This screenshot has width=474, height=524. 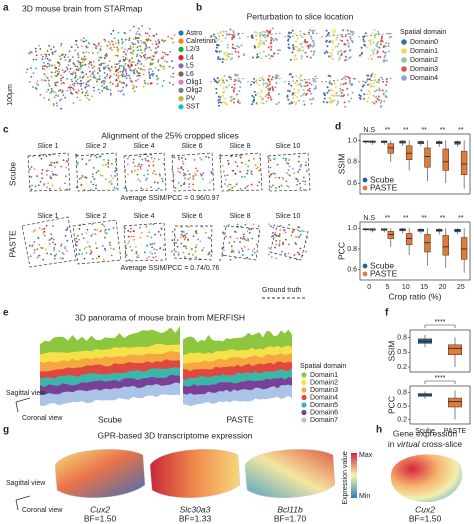 What do you see at coordinates (324, 382) in the screenshot?
I see `legend-label: Domain2` at bounding box center [324, 382].